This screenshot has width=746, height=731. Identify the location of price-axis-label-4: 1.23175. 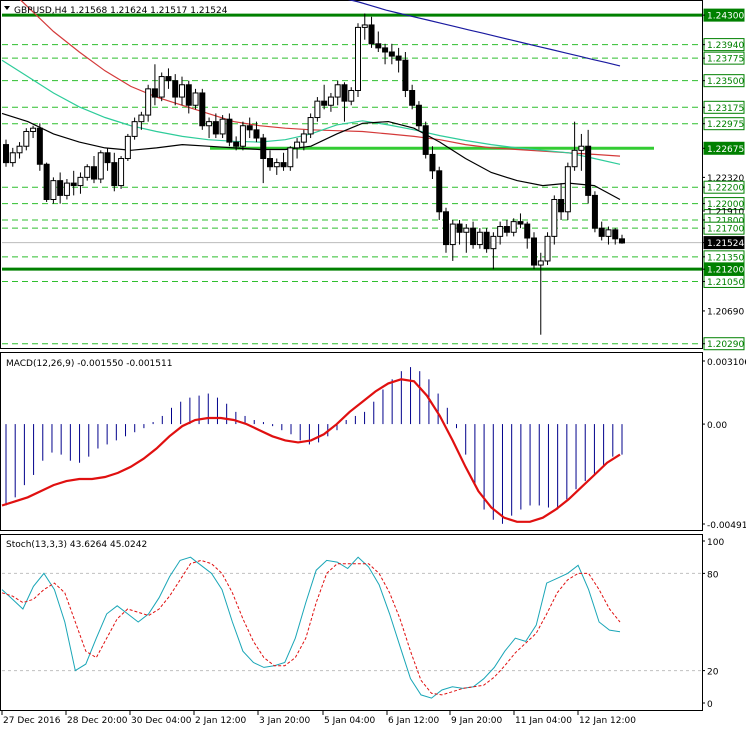
(725, 109).